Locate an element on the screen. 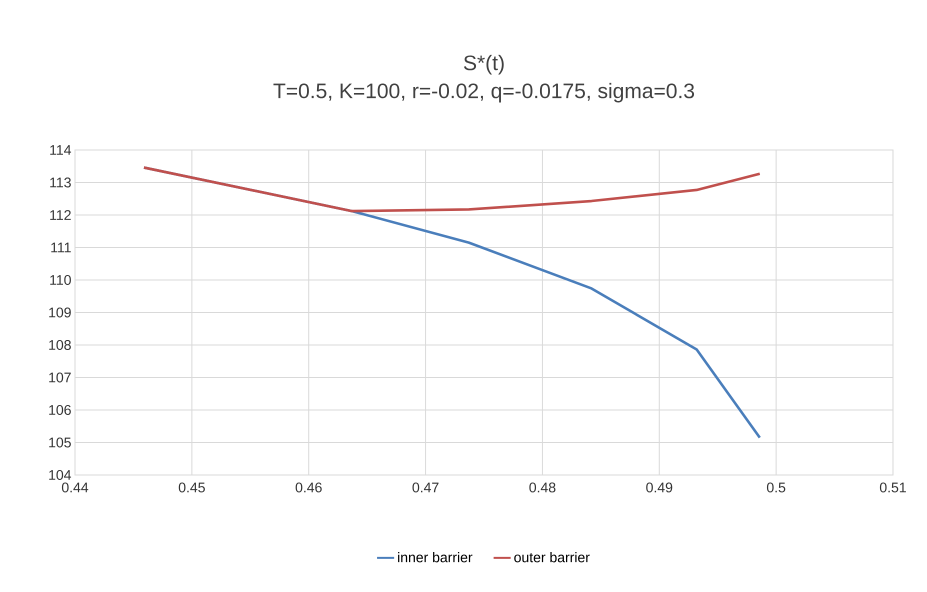  y-tick-label: 107 is located at coordinates (60, 377).